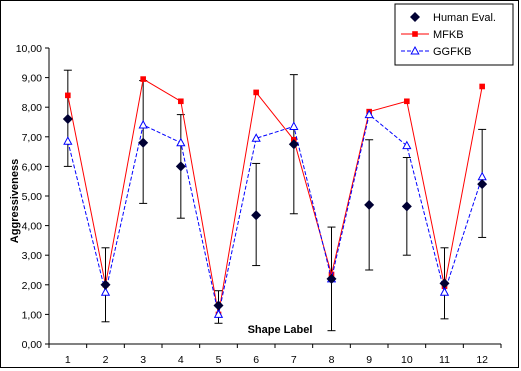 This screenshot has height=371, width=521. Describe the element at coordinates (332, 360) in the screenshot. I see `x-tick-label: 8` at that location.